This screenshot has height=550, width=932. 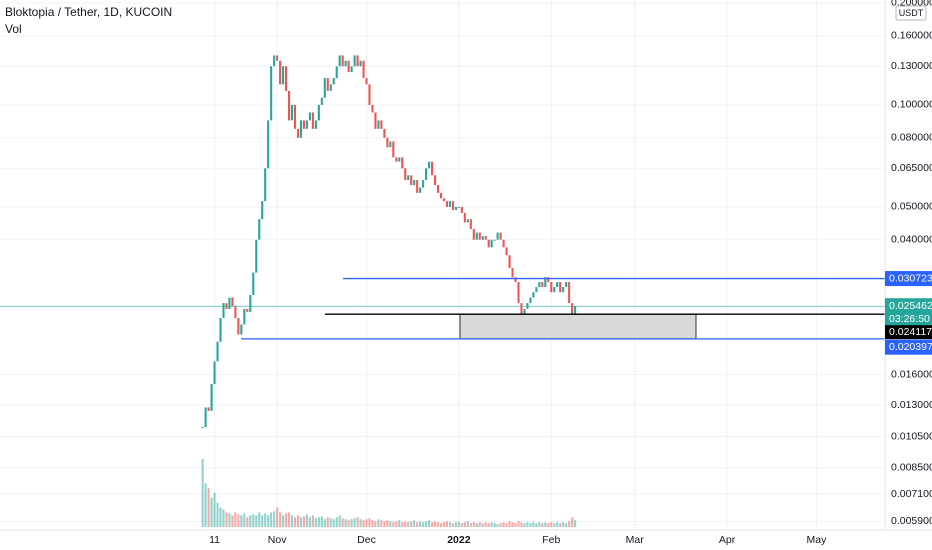 I want to click on x-tick-label: Dec, so click(x=366, y=540).